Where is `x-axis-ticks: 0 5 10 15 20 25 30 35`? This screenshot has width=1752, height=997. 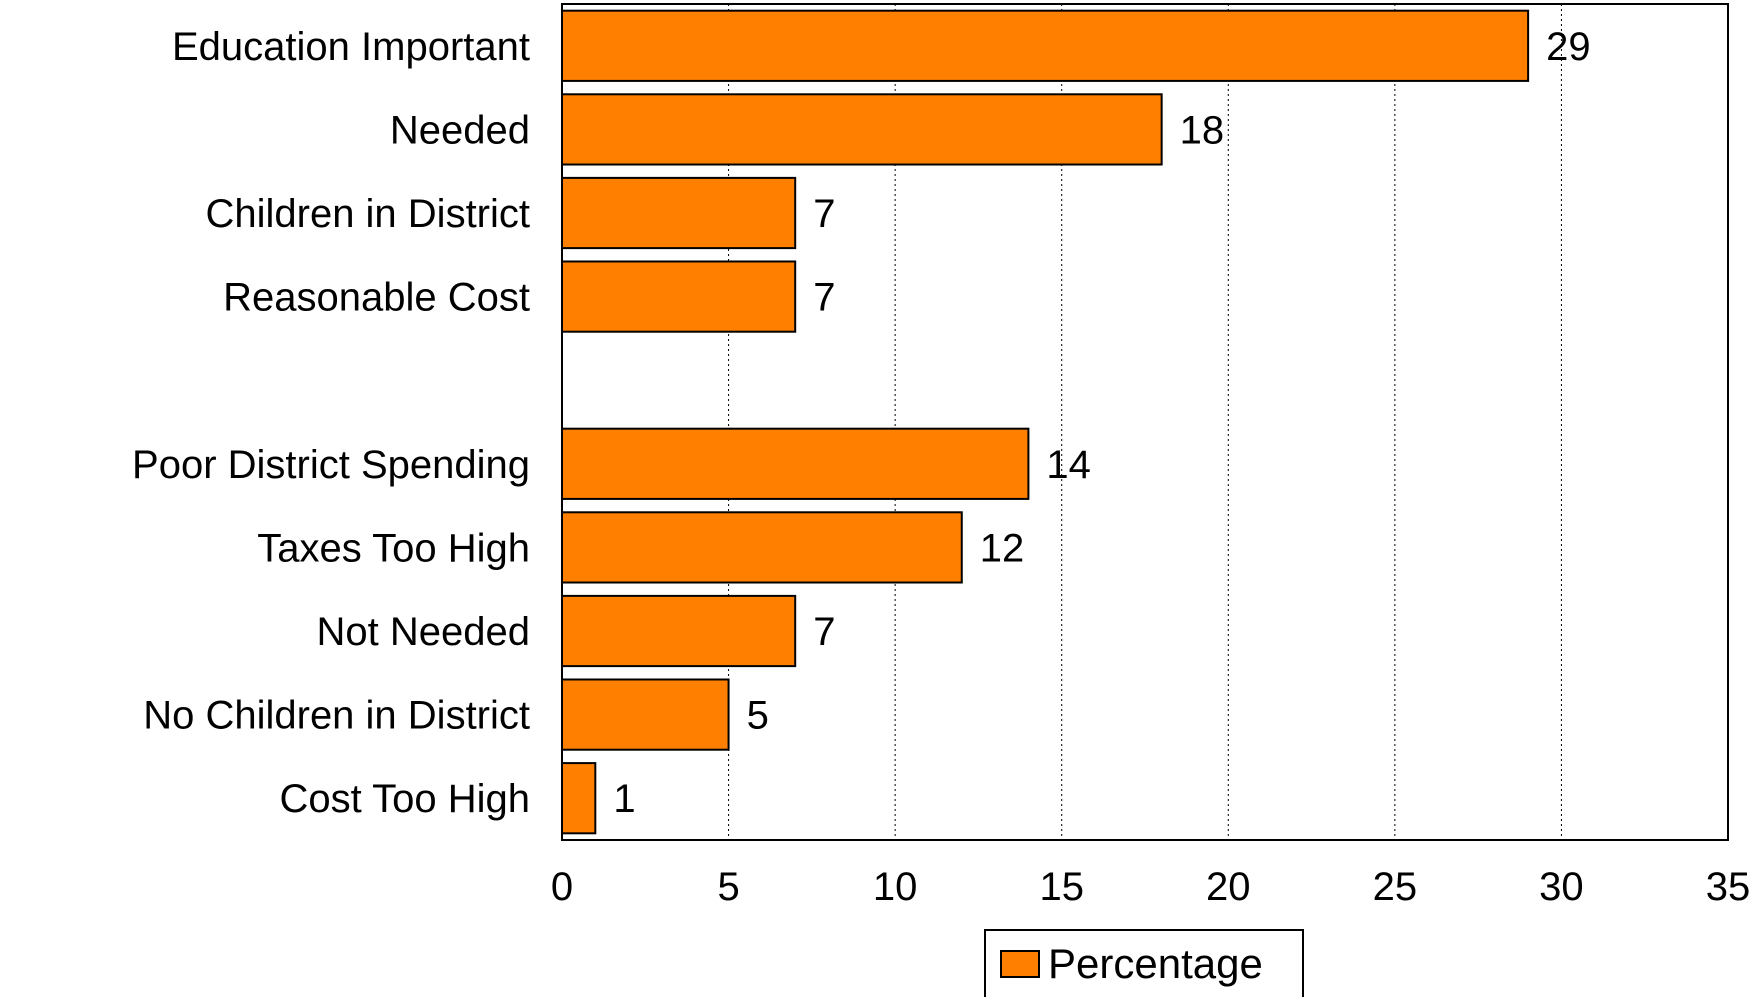
x-axis-ticks: 0 5 10 15 20 25 30 35 is located at coordinates (1150, 887).